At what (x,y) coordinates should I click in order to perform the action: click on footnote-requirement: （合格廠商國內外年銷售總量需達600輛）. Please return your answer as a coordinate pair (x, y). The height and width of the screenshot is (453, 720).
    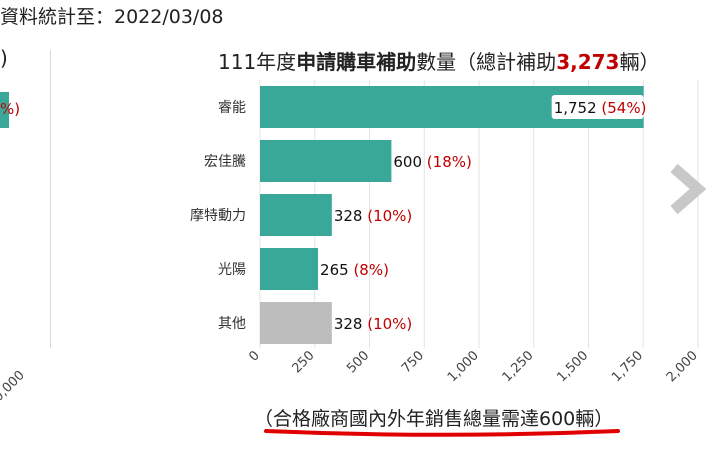
    Looking at the image, I should click on (434, 419).